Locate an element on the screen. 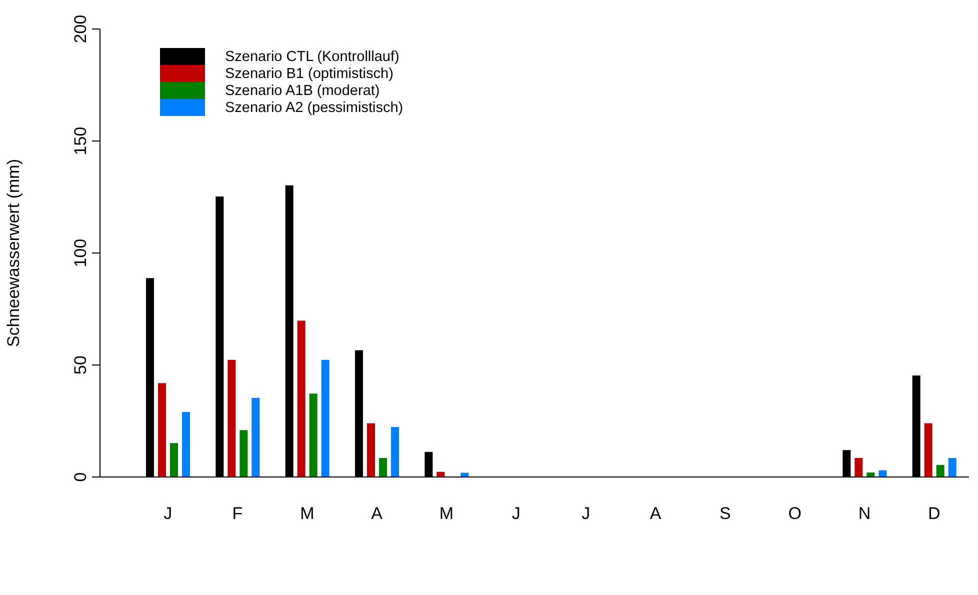 The width and height of the screenshot is (978, 595). y-tick-label: 200 is located at coordinates (80, 29).